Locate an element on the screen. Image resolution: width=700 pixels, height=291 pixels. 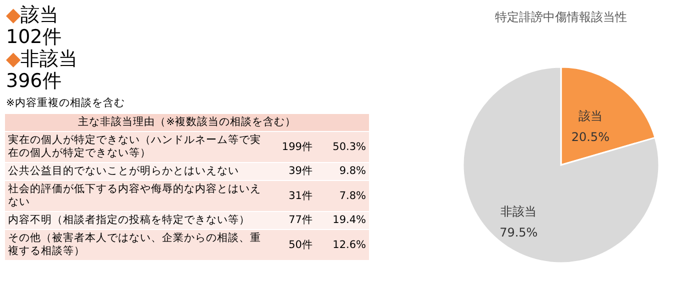
data-label: 50件 is located at coordinates (291, 245).